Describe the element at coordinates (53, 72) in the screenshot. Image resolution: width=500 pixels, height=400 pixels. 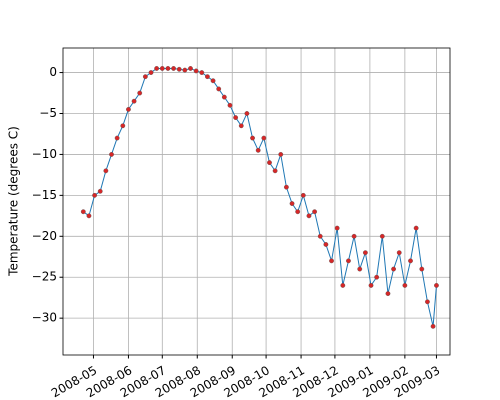
I see `y-tick-label: 0` at that location.